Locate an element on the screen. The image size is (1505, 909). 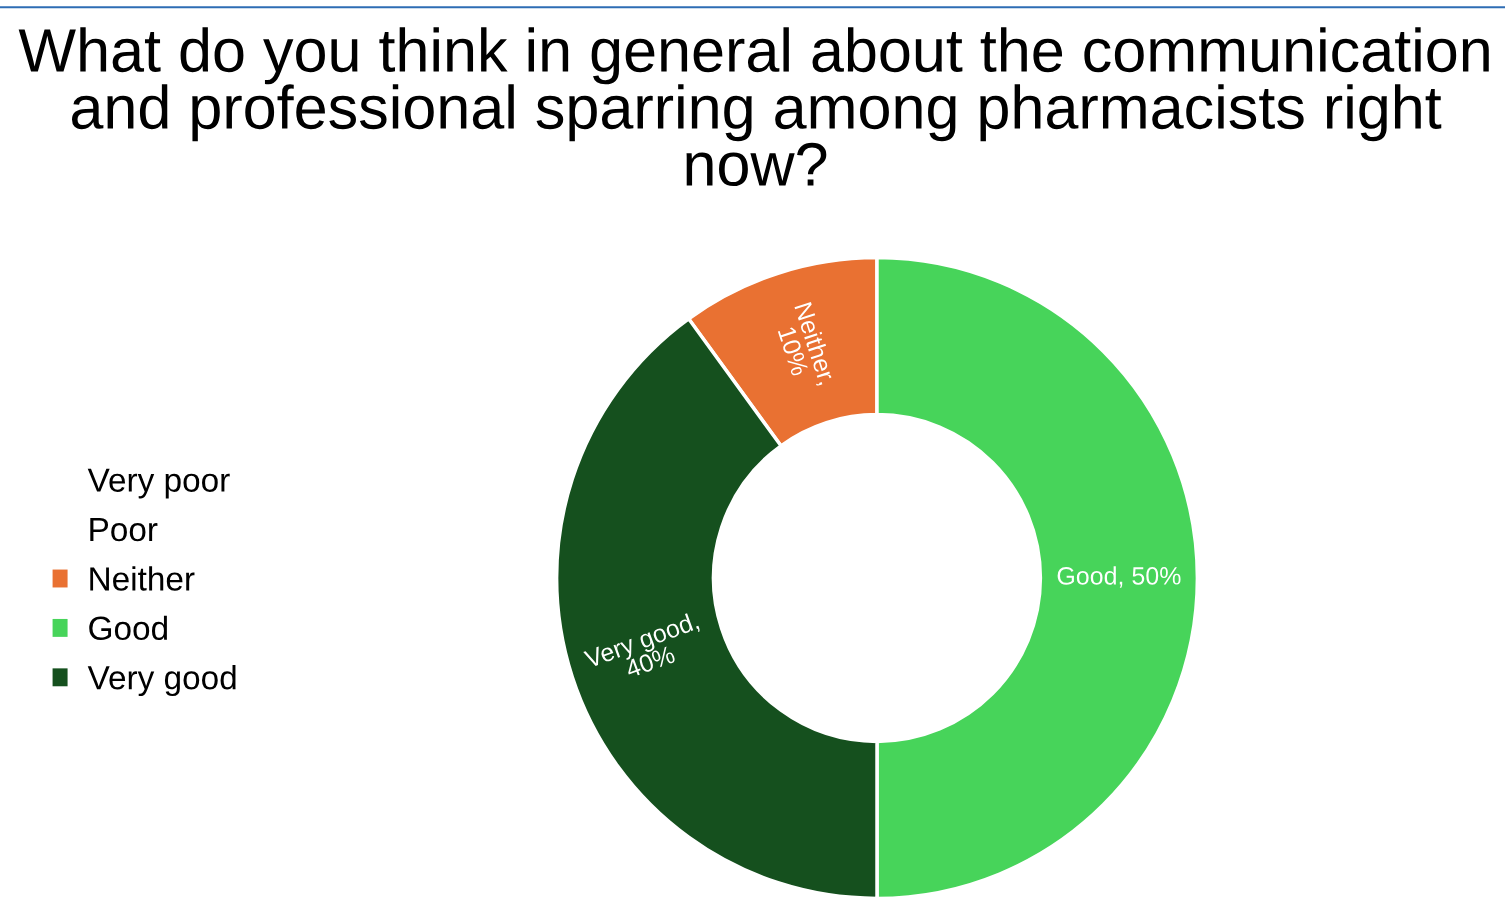
data-label: Neither, 10% is located at coordinates (807, 344).